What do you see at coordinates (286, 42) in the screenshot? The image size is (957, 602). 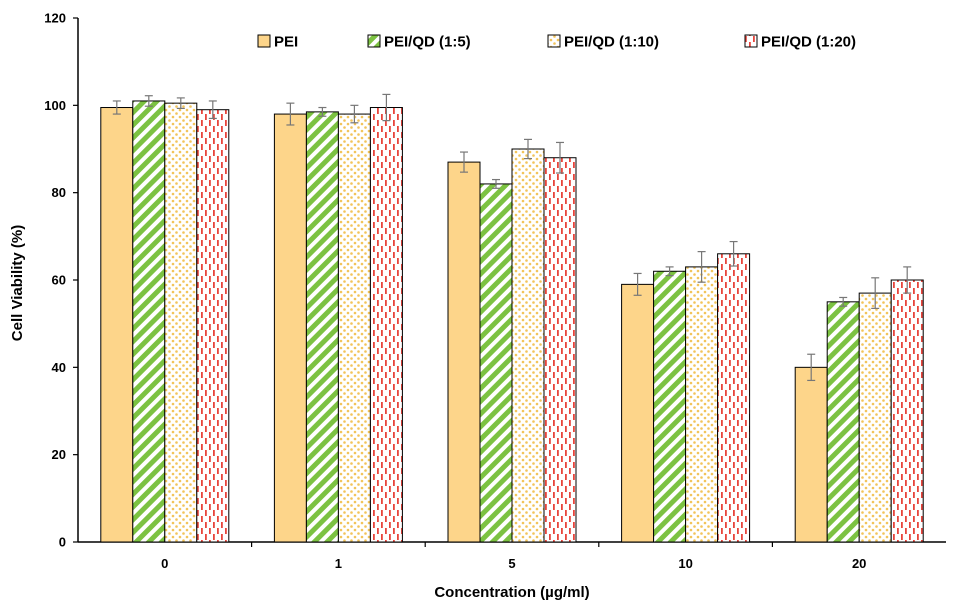 I see `legend-label: PEI` at bounding box center [286, 42].